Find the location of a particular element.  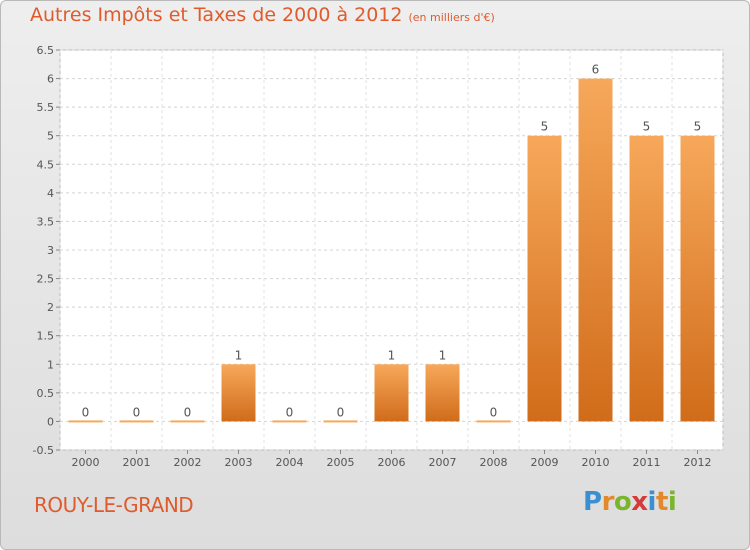

x-tick-label: 2005 is located at coordinates (341, 462).